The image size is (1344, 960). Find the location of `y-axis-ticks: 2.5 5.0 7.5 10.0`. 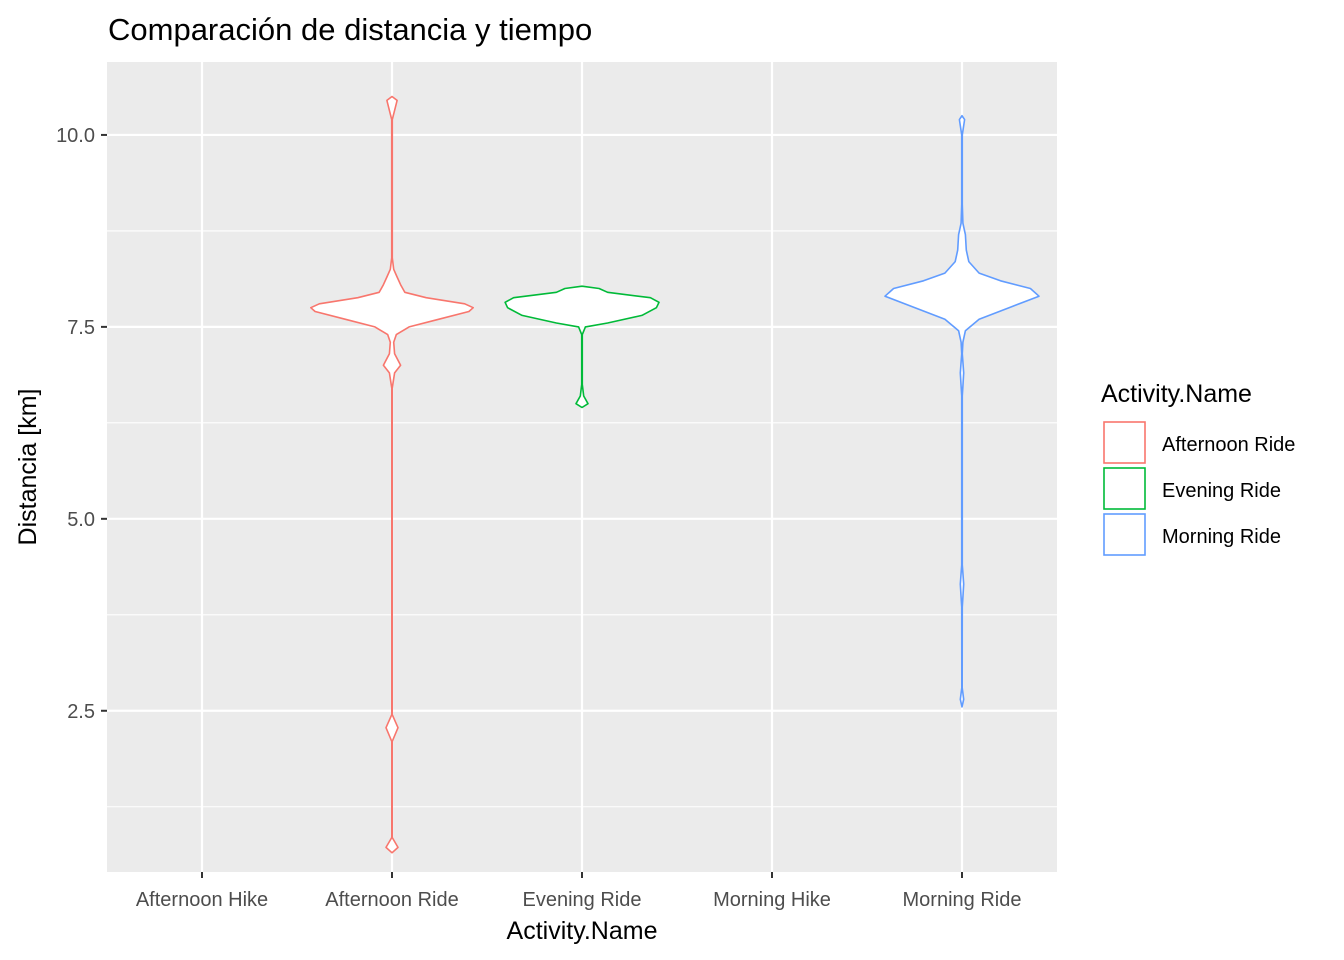

y-axis-ticks: 2.5 5.0 7.5 10.0 is located at coordinates (81, 424).